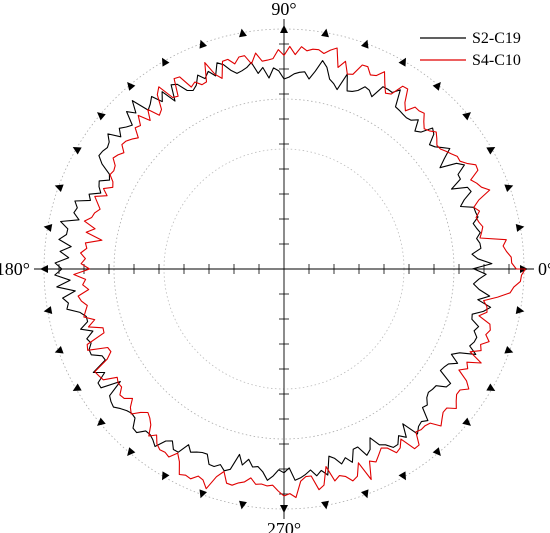 This screenshot has height=533, width=550. Describe the element at coordinates (544, 269) in the screenshot. I see `angle-label-0: 0°` at that location.